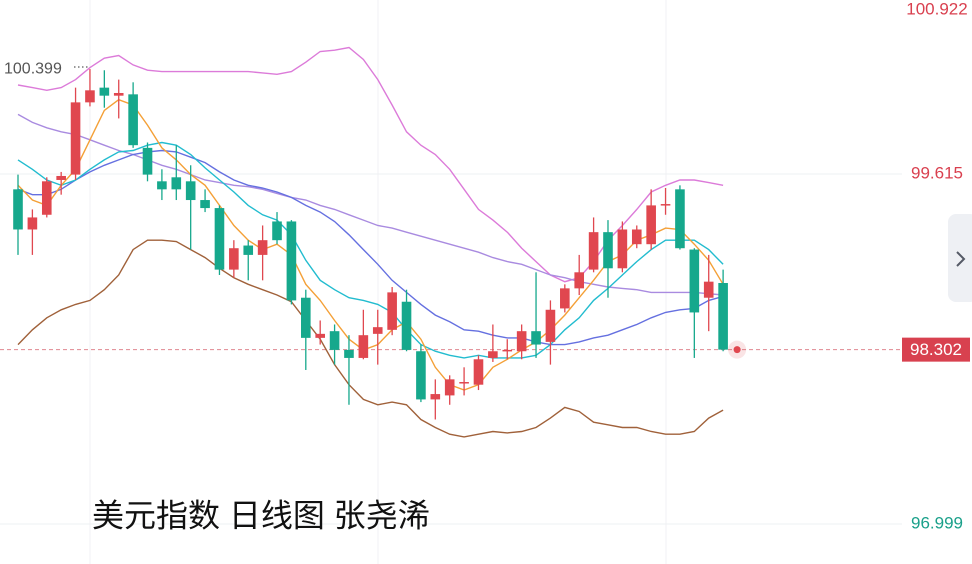  I want to click on last-price-box, so click(936, 349).